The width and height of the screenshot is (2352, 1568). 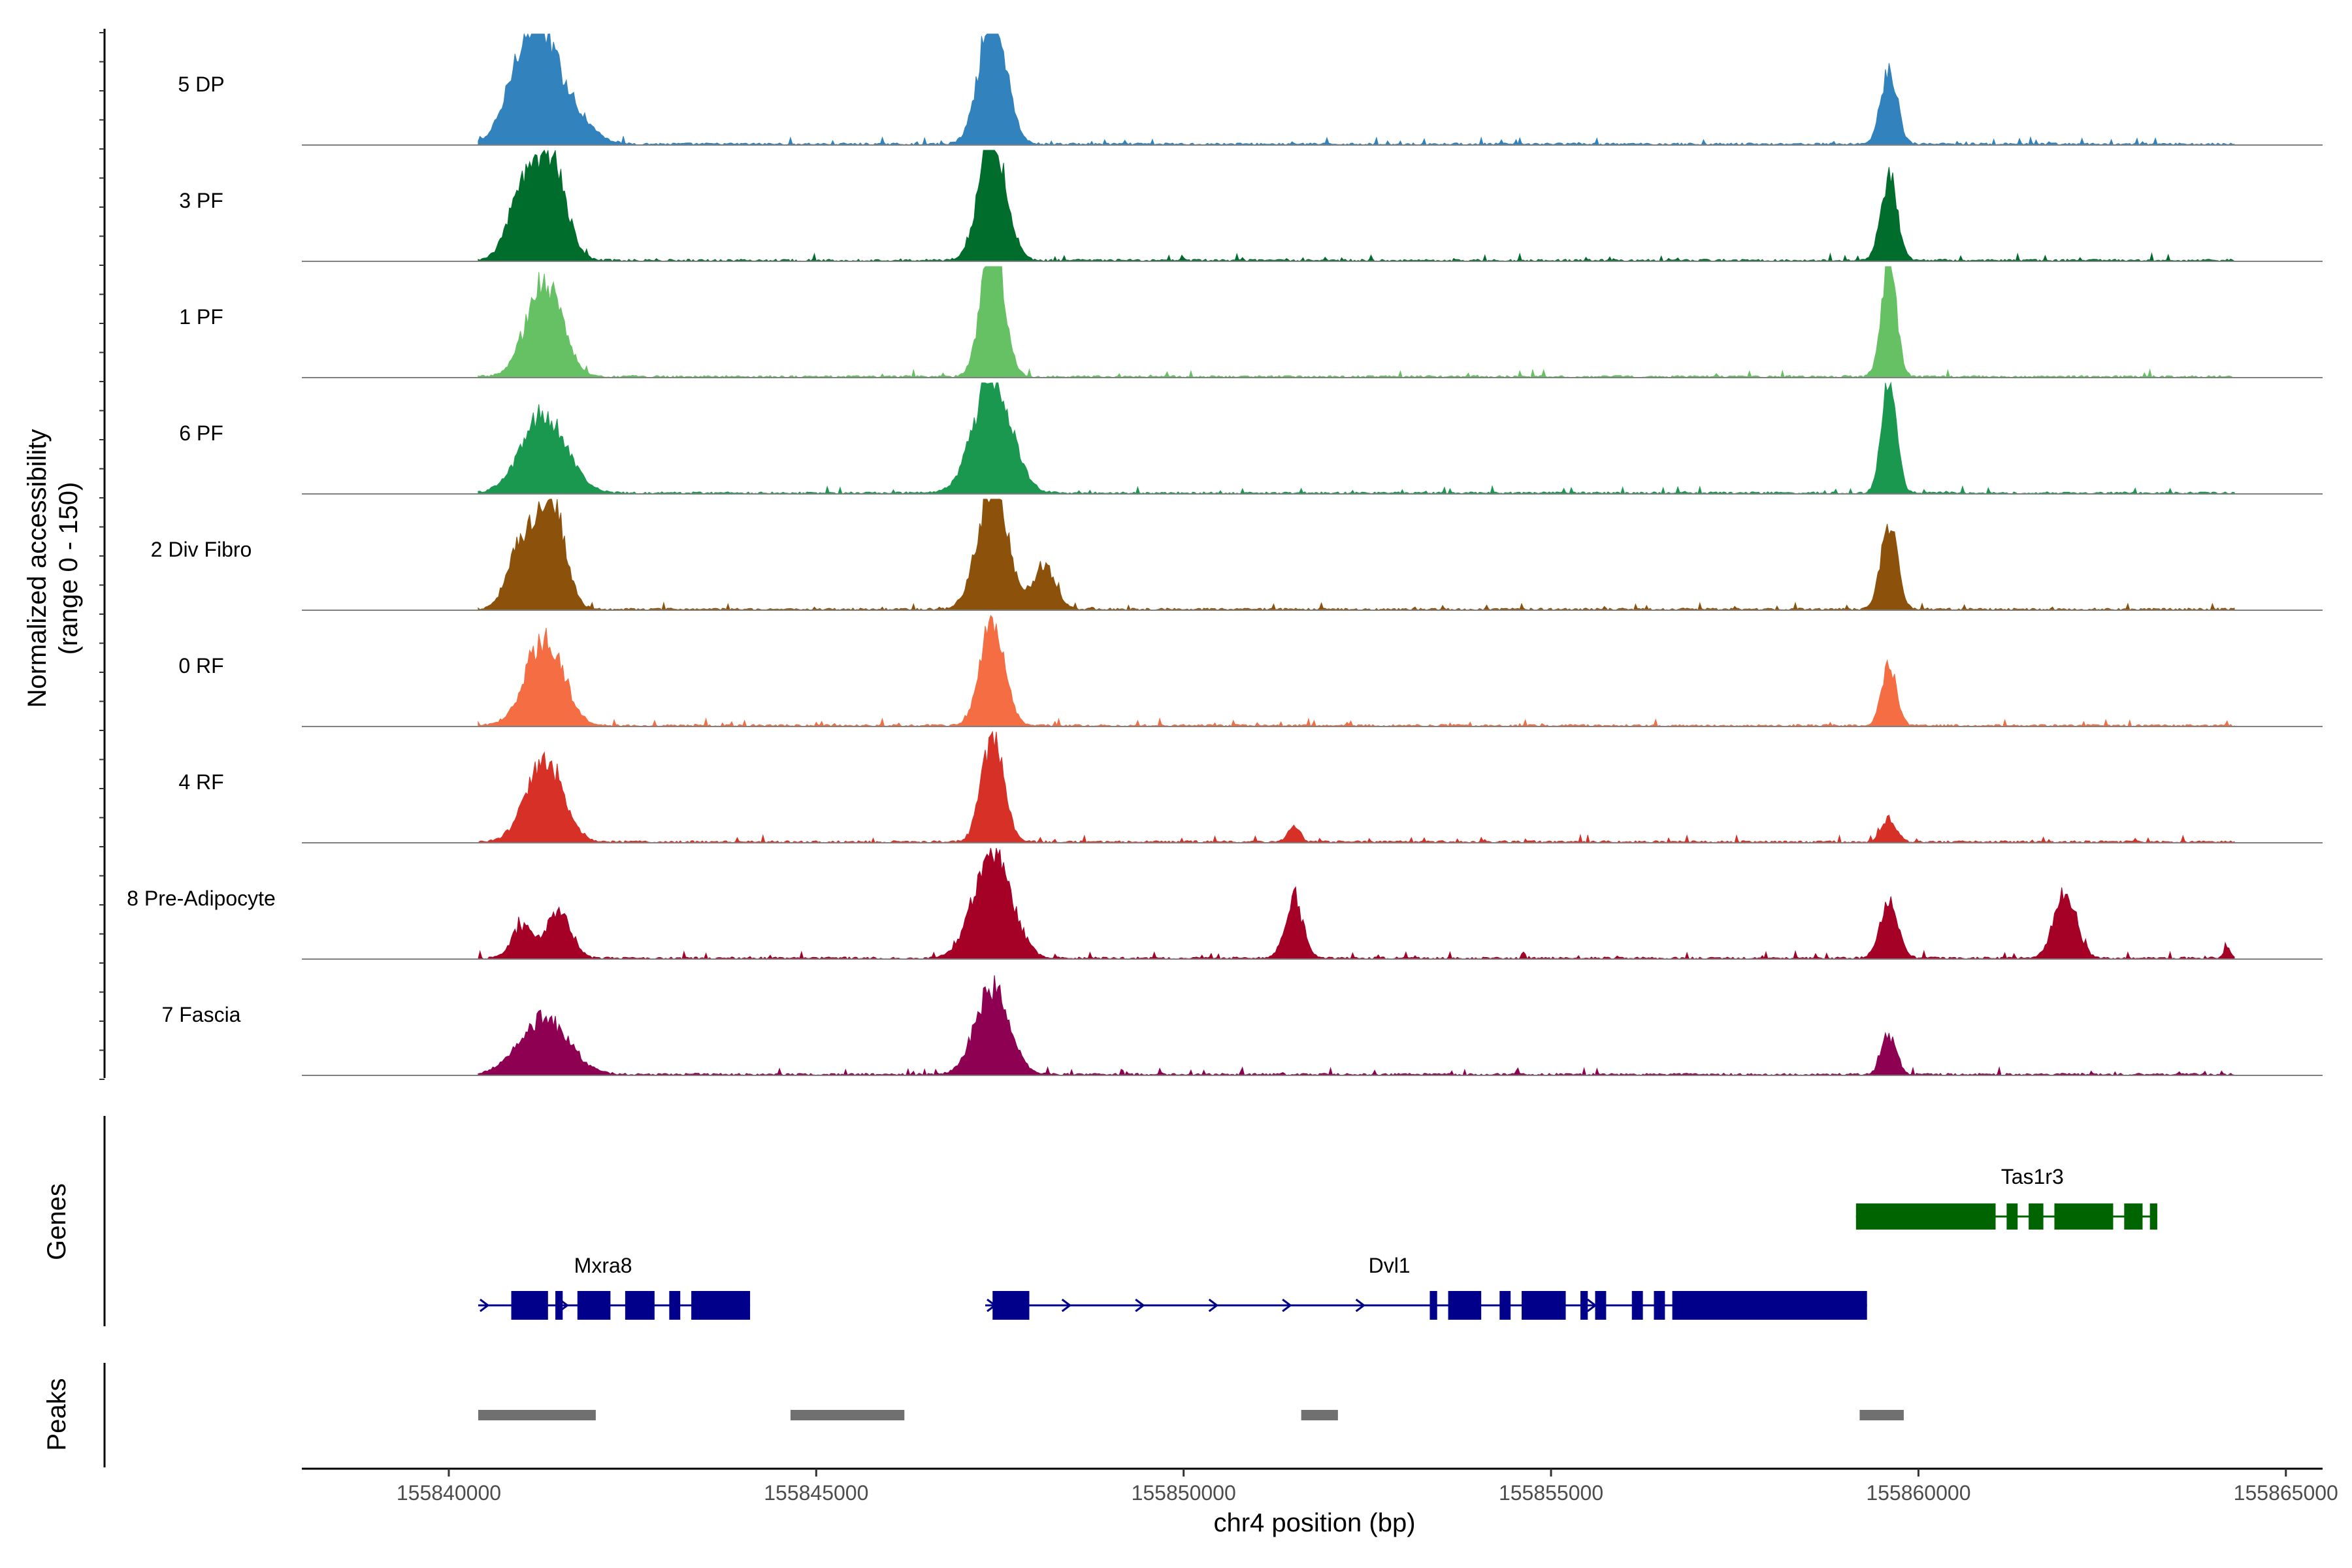 What do you see at coordinates (816, 1493) in the screenshot?
I see `x-tick-label: 155845000` at bounding box center [816, 1493].